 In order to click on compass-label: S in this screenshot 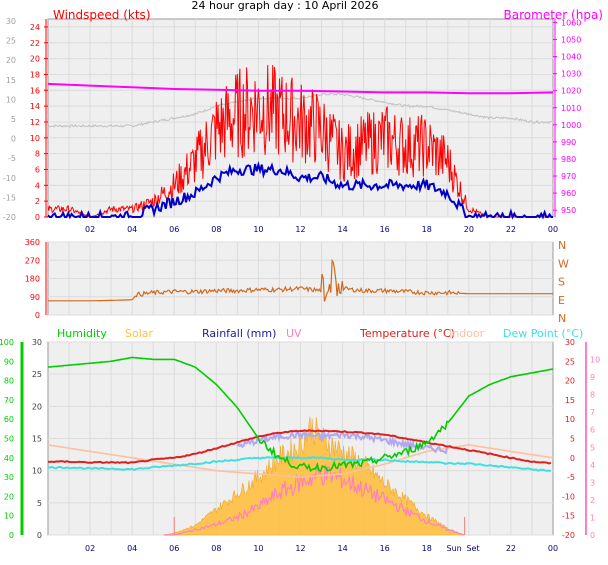, I will do `click(561, 282)`.